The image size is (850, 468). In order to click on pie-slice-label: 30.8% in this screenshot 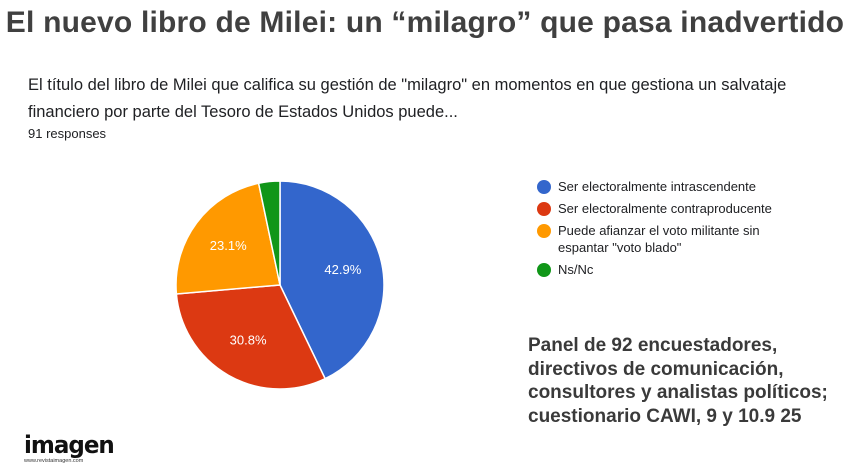, I will do `click(248, 339)`.